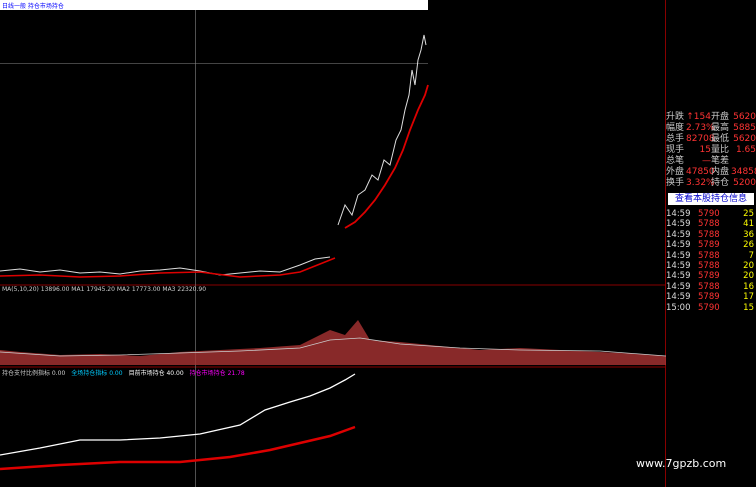 This screenshot has height=487, width=756. I want to click on quote-row: 幅度 2.73% 最高 5885, so click(711, 128).